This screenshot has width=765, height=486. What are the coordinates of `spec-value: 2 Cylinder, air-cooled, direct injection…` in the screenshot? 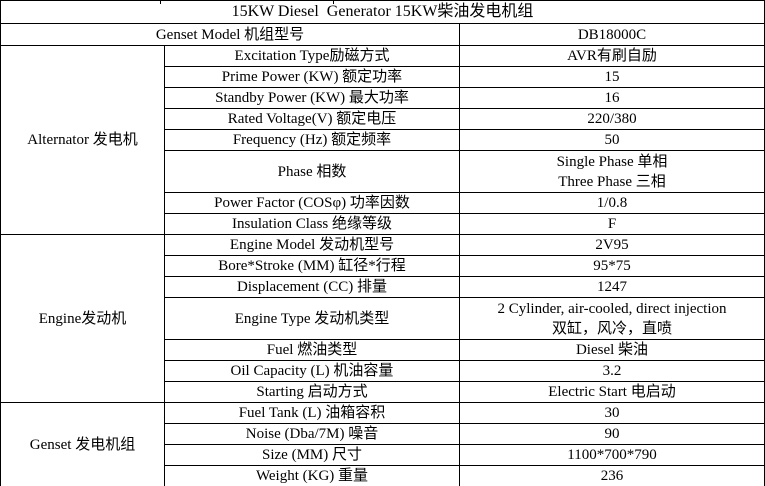 It's located at (611, 318).